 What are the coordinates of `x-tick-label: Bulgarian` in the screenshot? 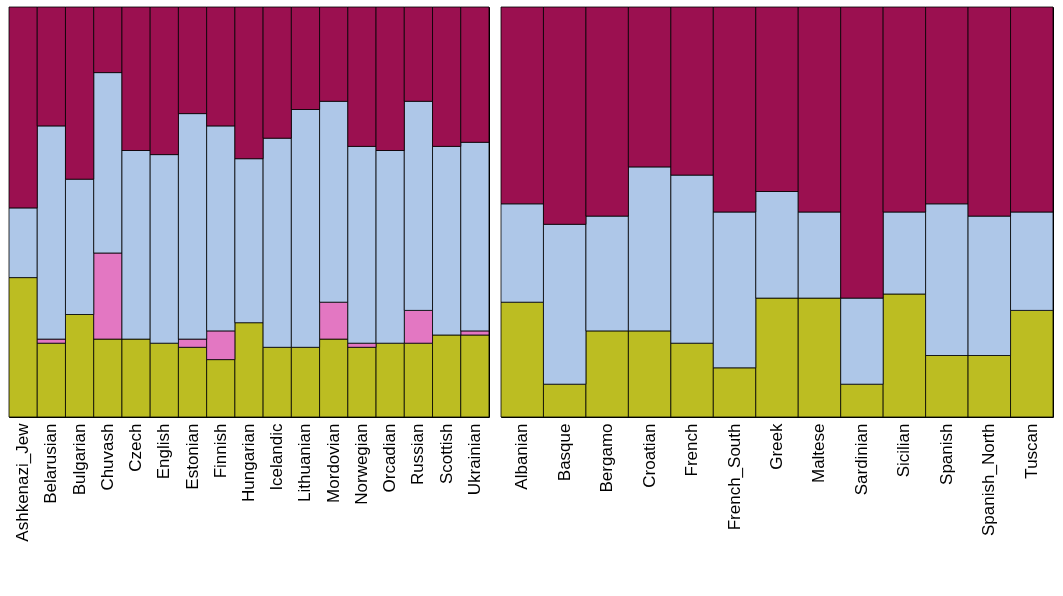 It's located at (79, 459).